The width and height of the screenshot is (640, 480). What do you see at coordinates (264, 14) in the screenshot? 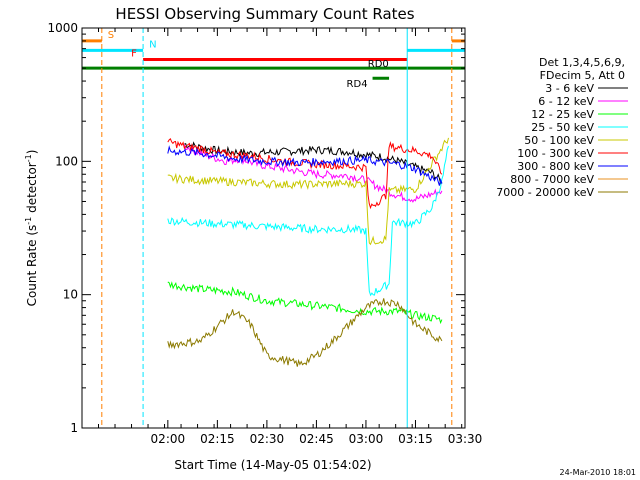
I see `chart-title: HESSI Observing Summary Count Rates` at bounding box center [264, 14].